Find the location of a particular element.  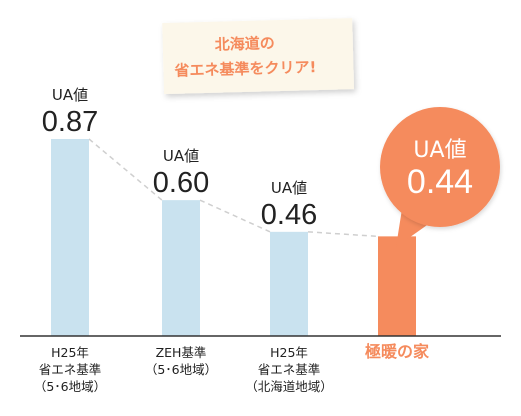

value-label: 0.60 is located at coordinates (181, 183).